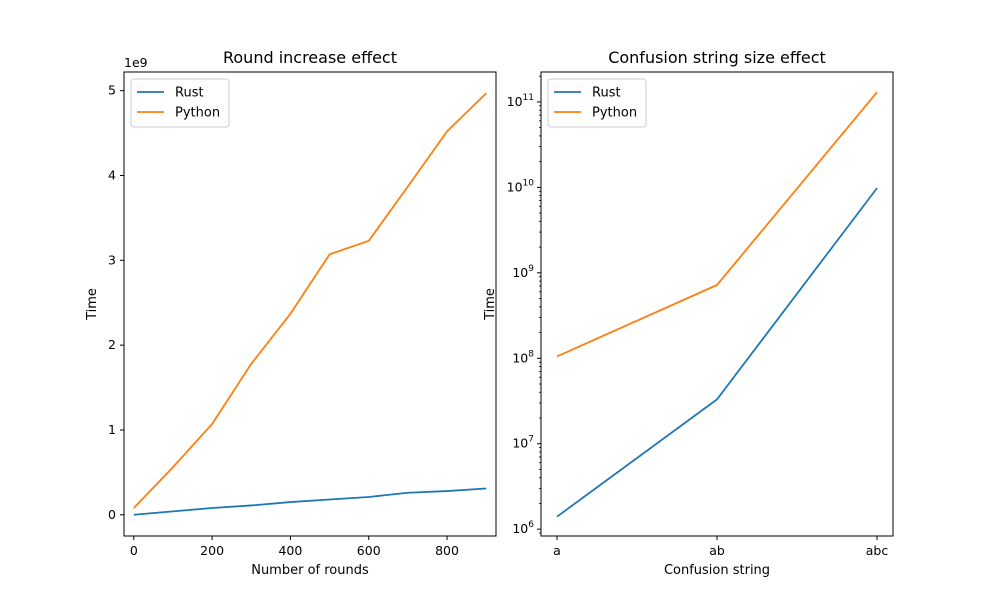 Image resolution: width=992 pixels, height=600 pixels. I want to click on x-axis-label: Number of rounds, so click(310, 570).